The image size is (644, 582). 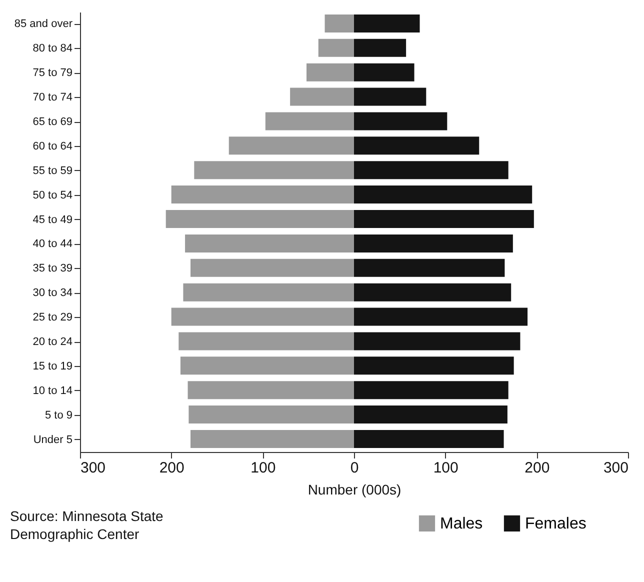 What do you see at coordinates (52, 440) in the screenshot?
I see `y-tick-label: Under 5` at bounding box center [52, 440].